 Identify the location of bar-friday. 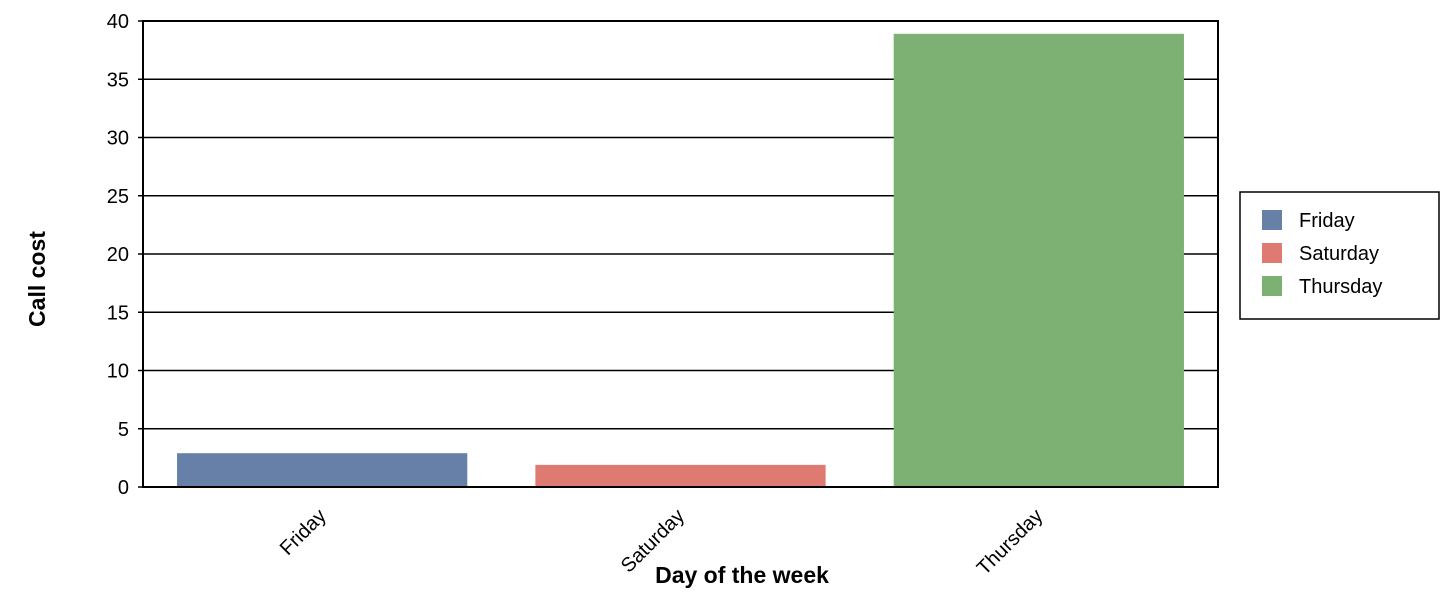
(322, 470).